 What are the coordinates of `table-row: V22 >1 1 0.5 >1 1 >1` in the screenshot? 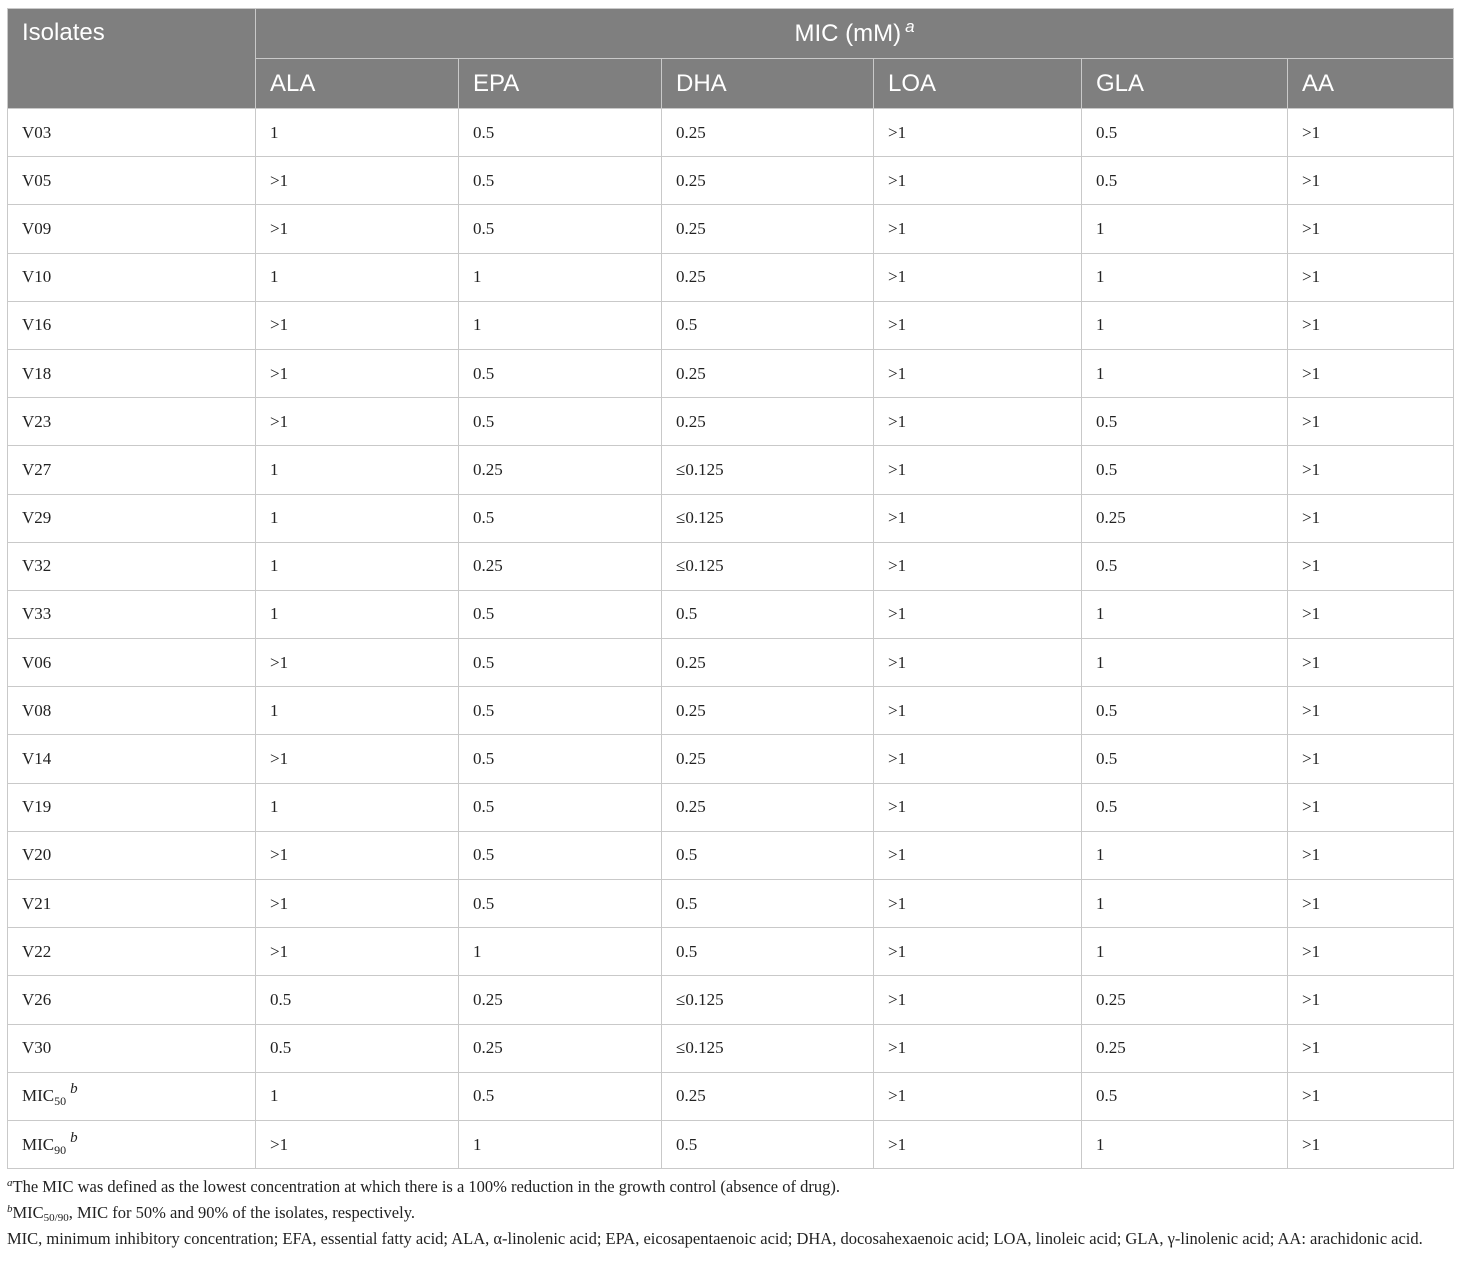 It's located at (731, 952).